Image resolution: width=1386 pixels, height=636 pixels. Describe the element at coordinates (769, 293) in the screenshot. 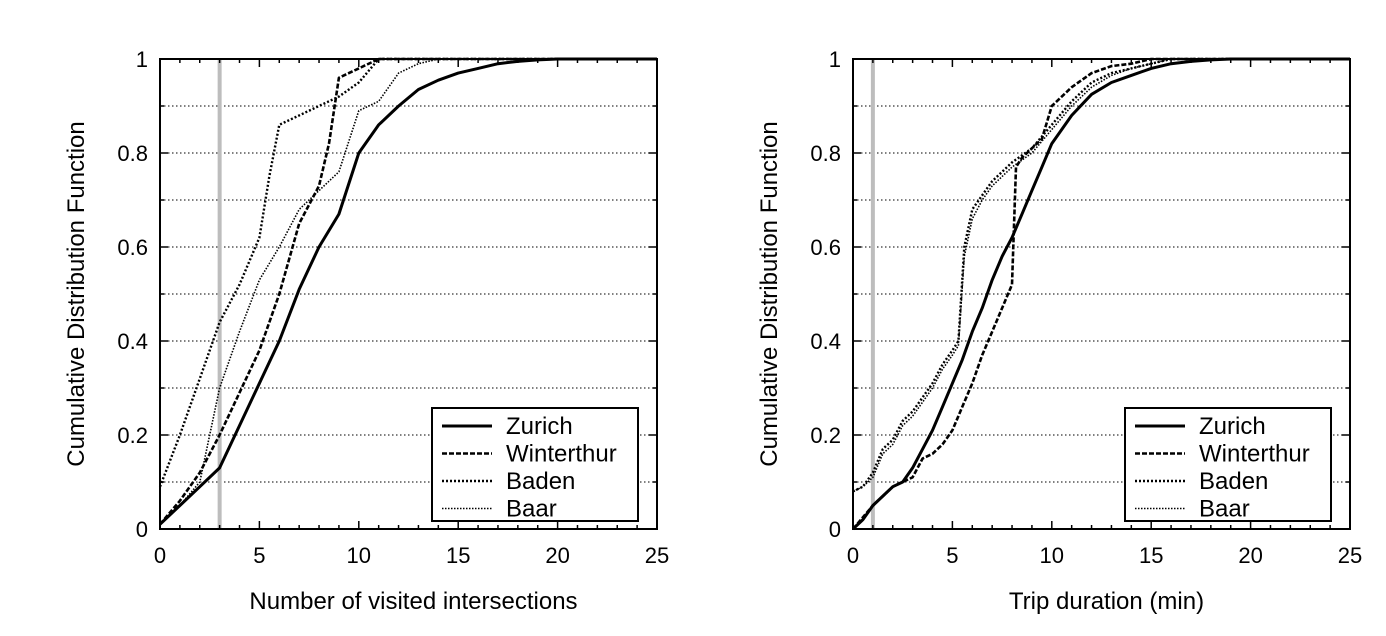

I see `chart1-y-axis-title: Cumulative Distribution Function` at that location.